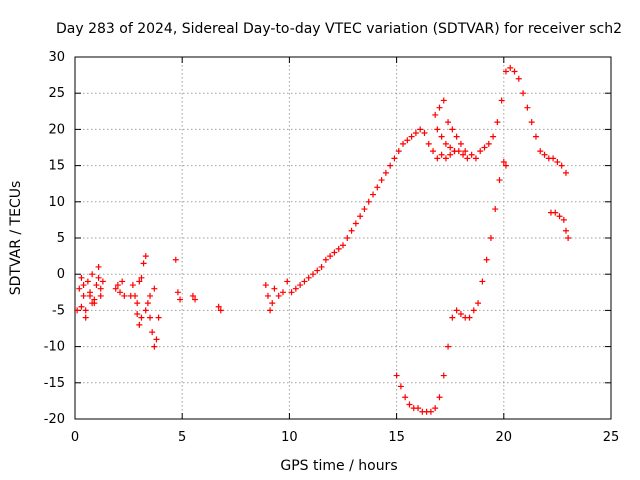  Describe the element at coordinates (182, 437) in the screenshot. I see `x-tick-label: 5` at that location.